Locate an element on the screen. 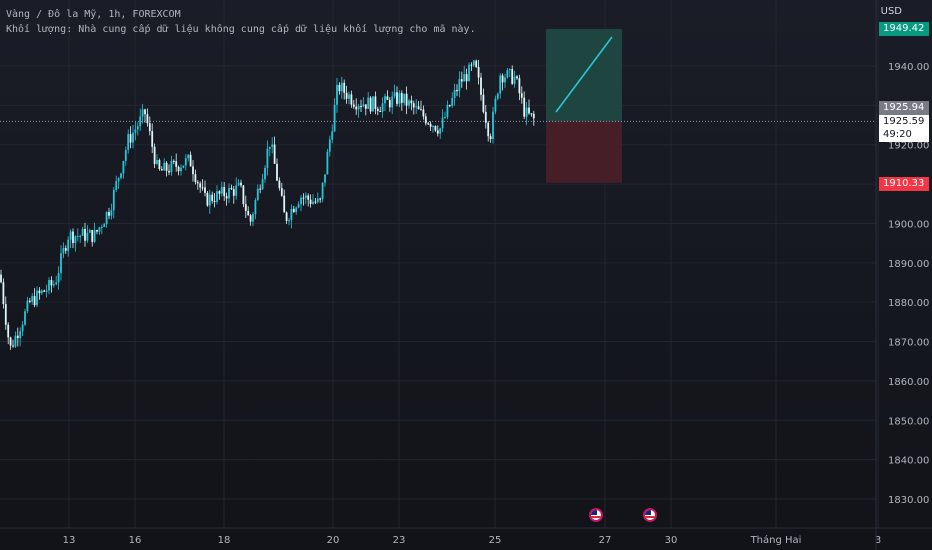 This screenshot has width=932, height=550. projection-line is located at coordinates (584, 74).